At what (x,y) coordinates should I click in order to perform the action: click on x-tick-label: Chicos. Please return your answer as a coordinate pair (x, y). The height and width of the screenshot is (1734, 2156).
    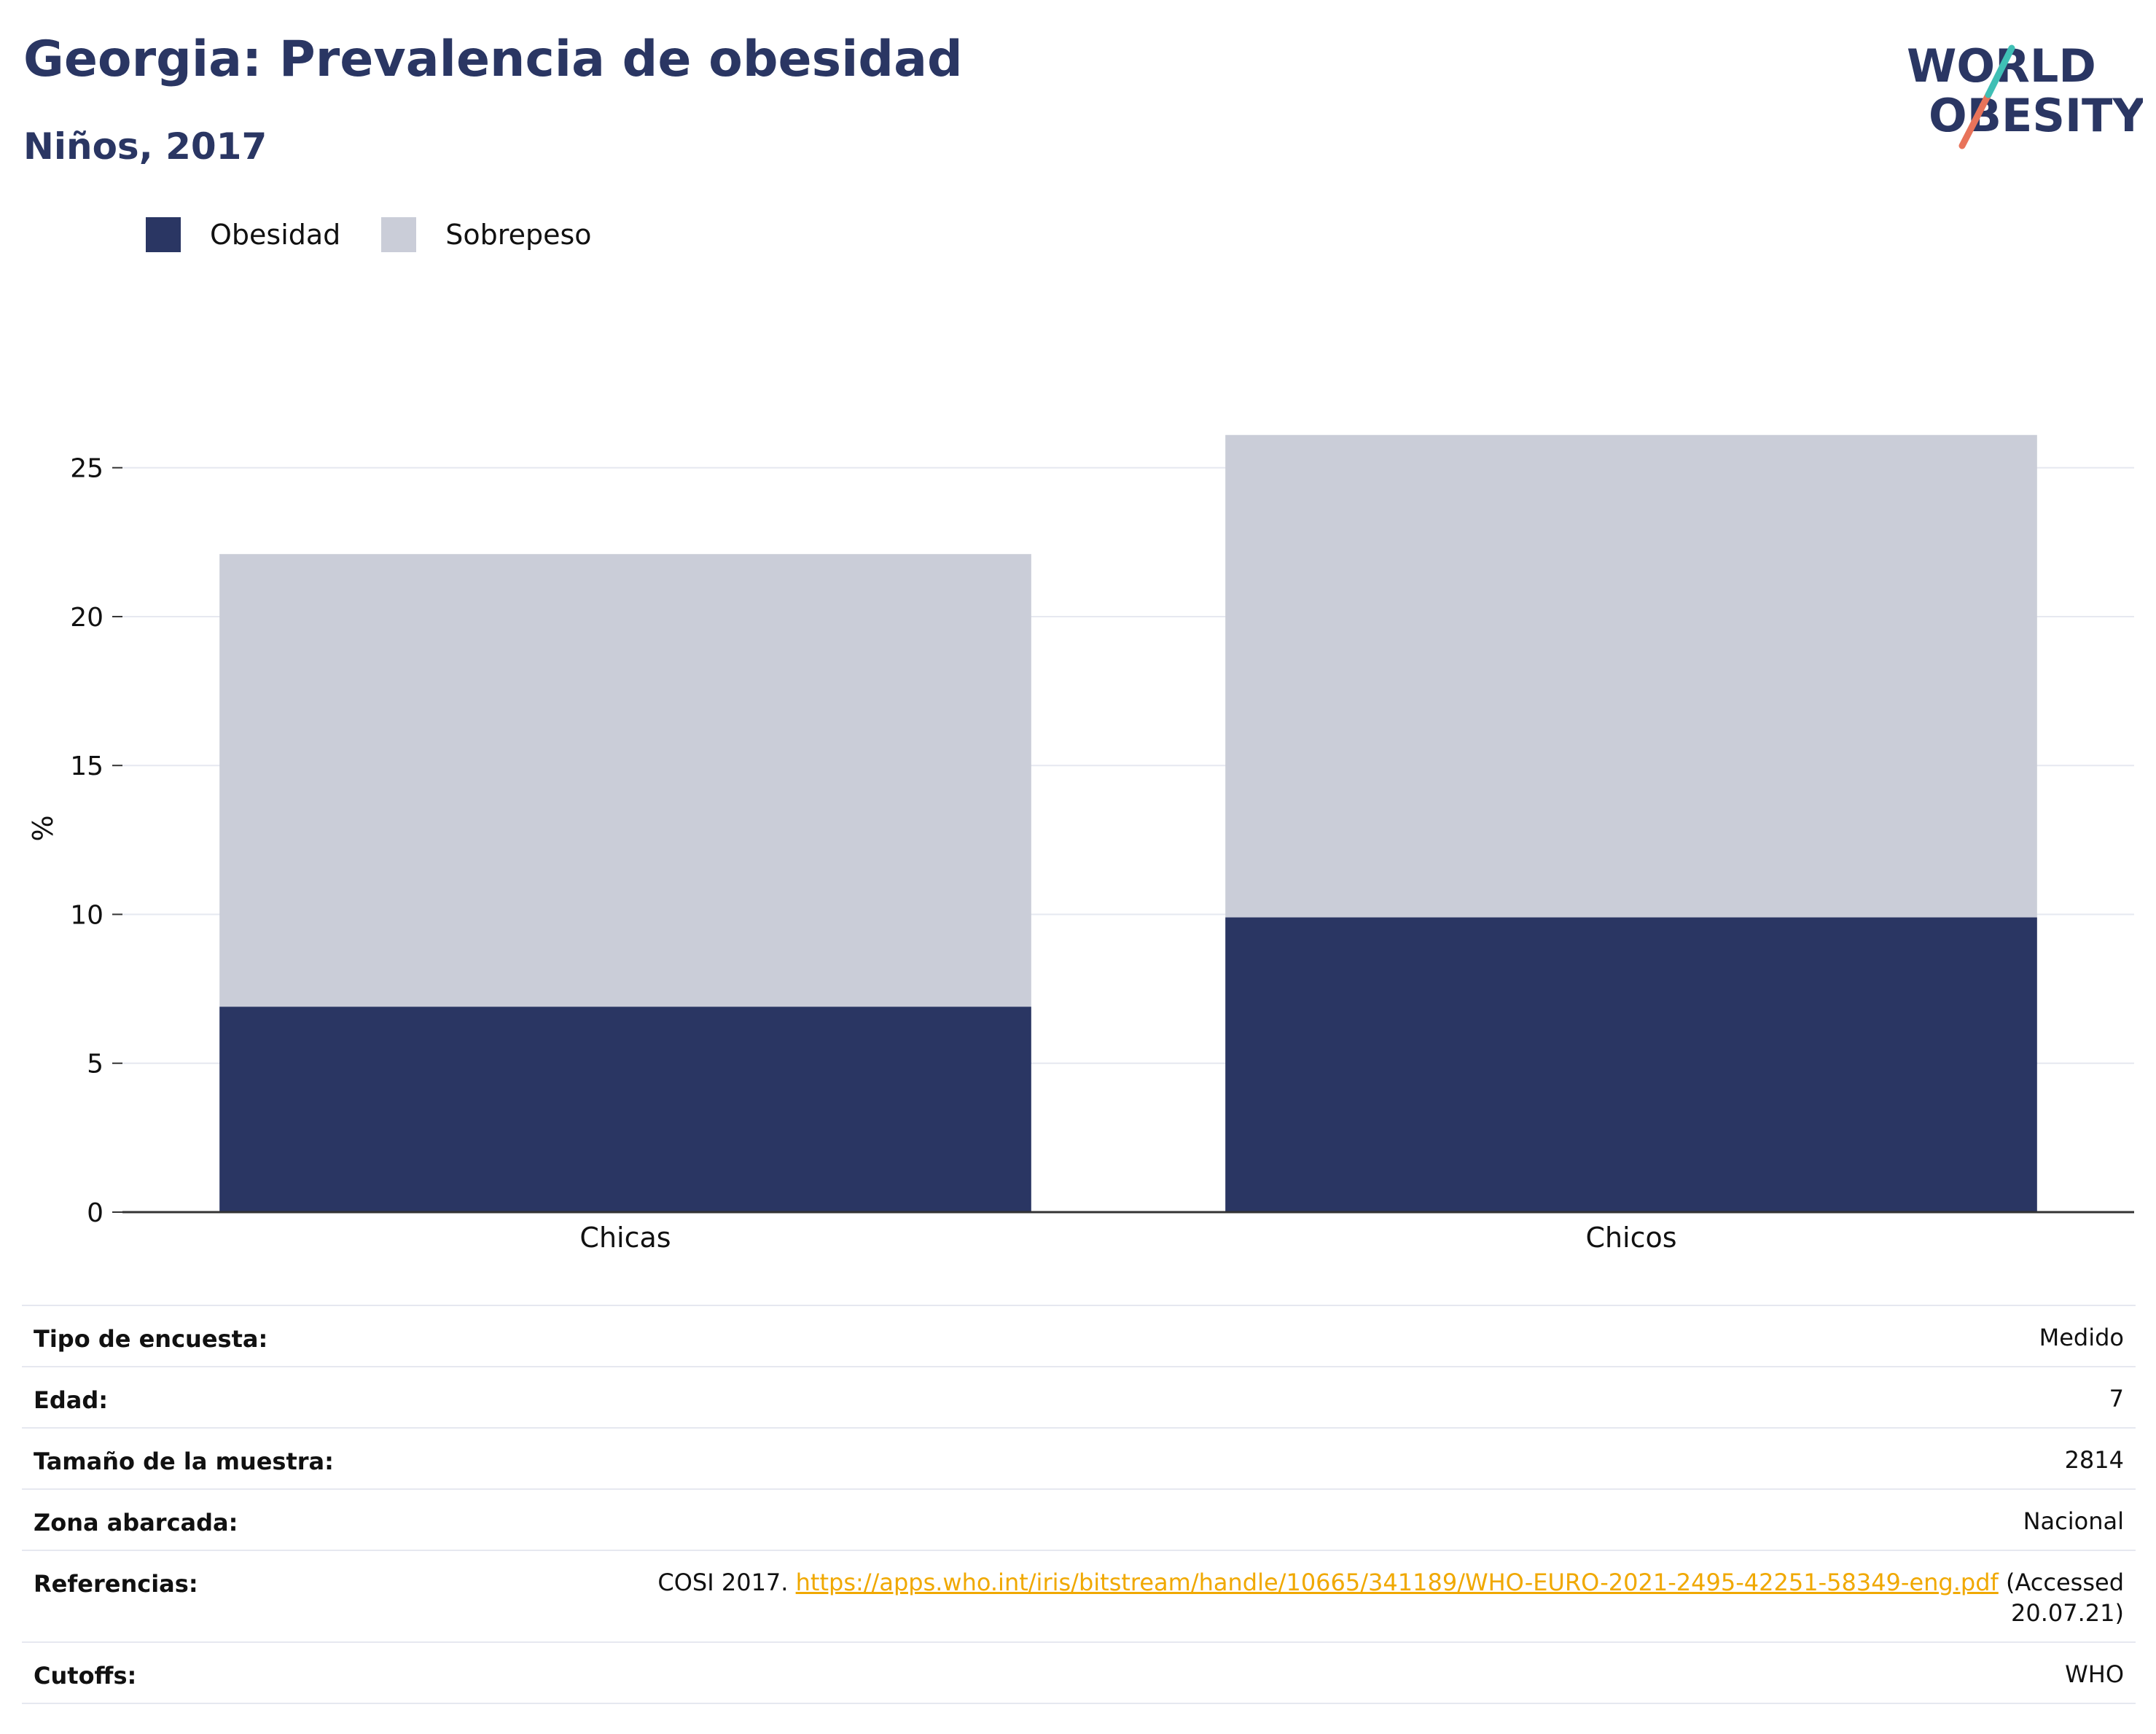
    Looking at the image, I should click on (1630, 1238).